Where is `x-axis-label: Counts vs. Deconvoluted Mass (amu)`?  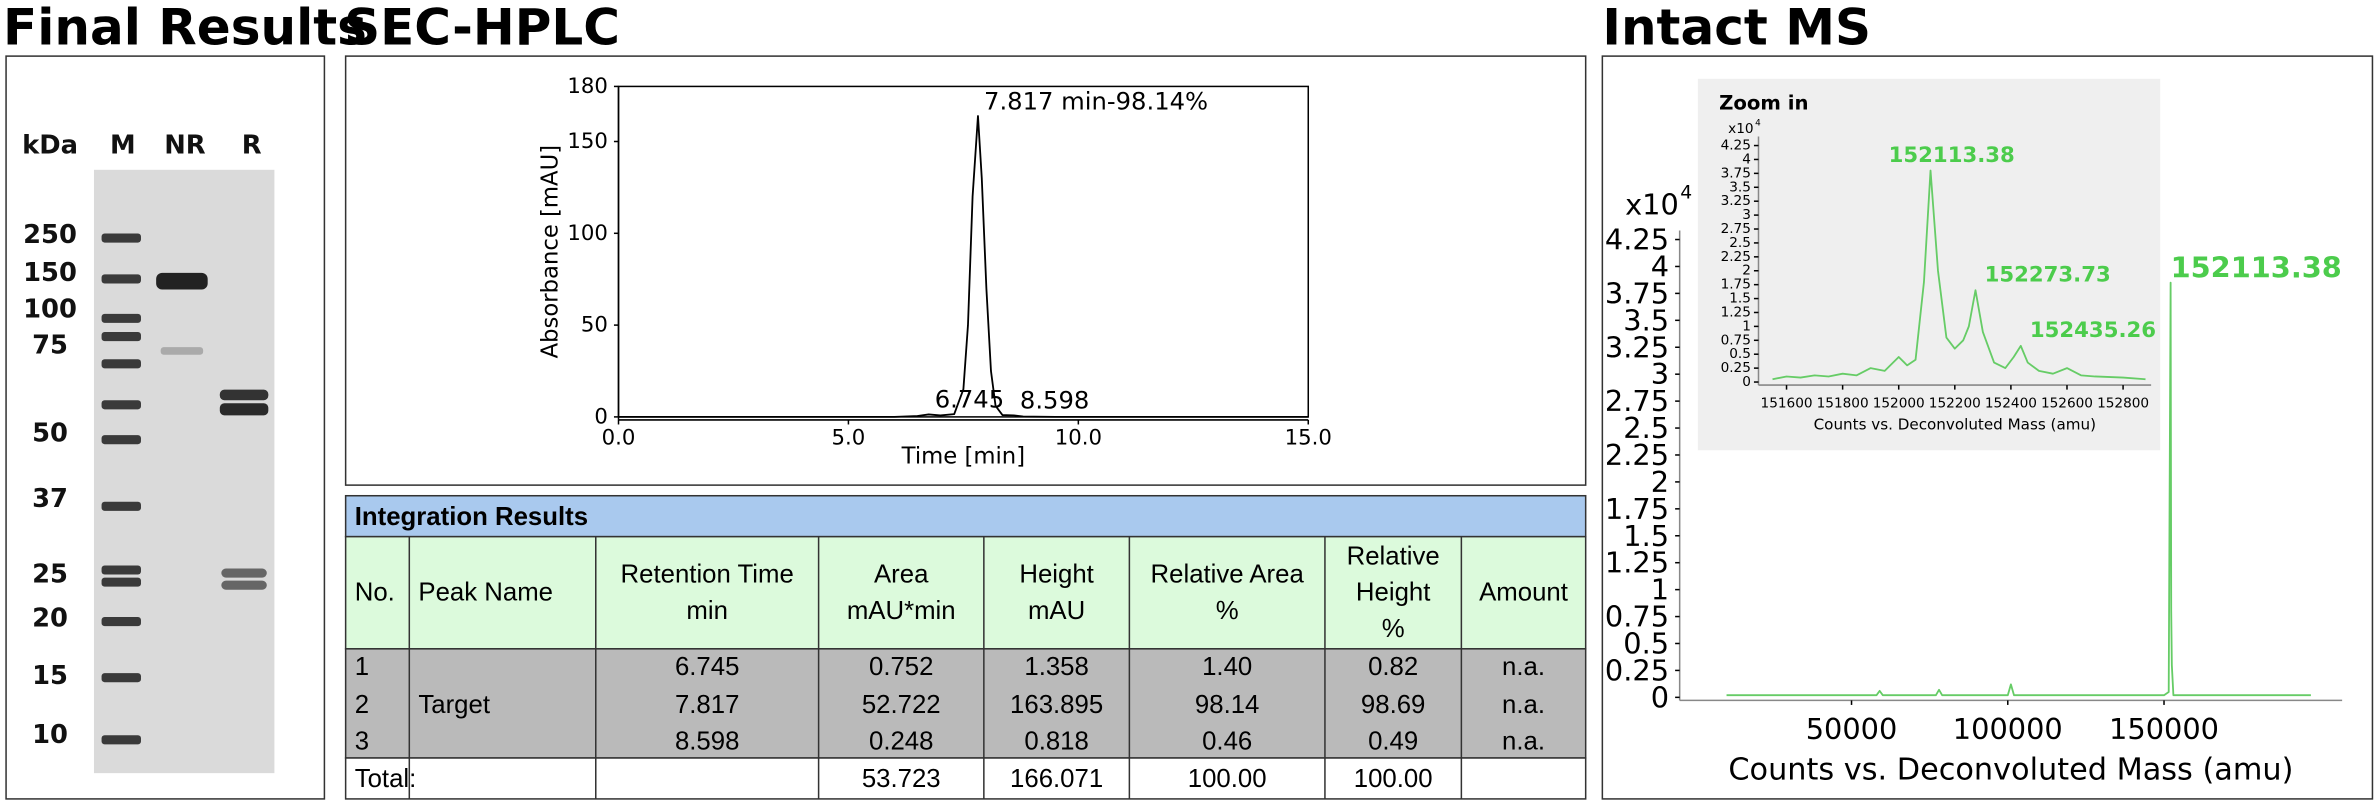 x-axis-label: Counts vs. Deconvoluted Mass (amu) is located at coordinates (1955, 424).